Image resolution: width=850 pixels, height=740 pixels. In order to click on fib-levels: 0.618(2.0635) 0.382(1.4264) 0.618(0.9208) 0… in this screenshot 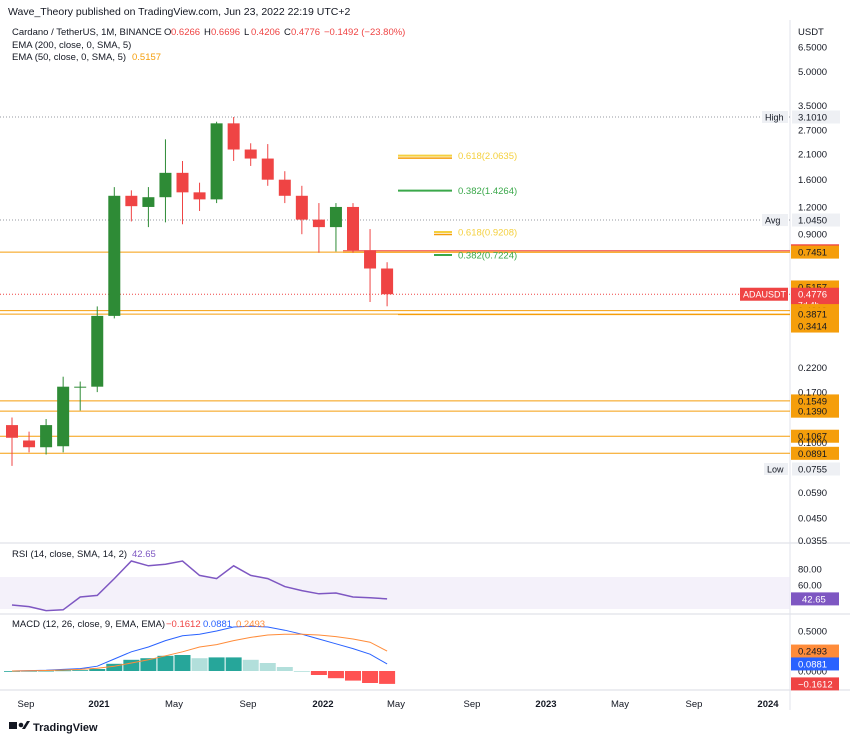, I will do `click(457, 206)`.